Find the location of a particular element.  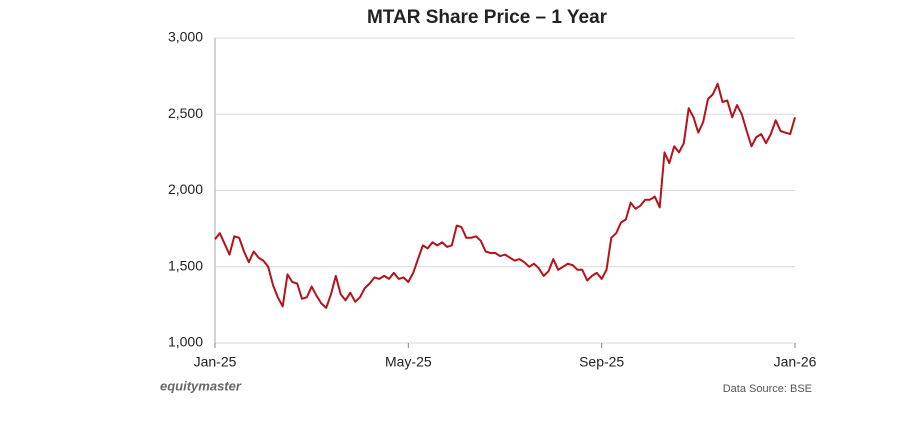

y-tick-label: 2,000 is located at coordinates (185, 189).